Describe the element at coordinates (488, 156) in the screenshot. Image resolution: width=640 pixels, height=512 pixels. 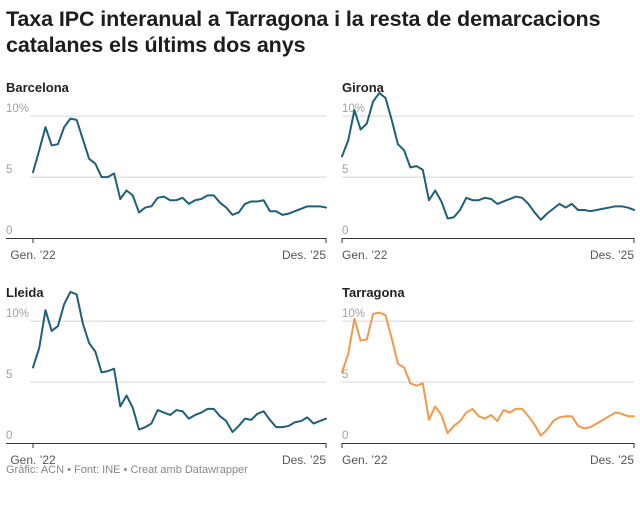
I see `series-line-girona` at that location.